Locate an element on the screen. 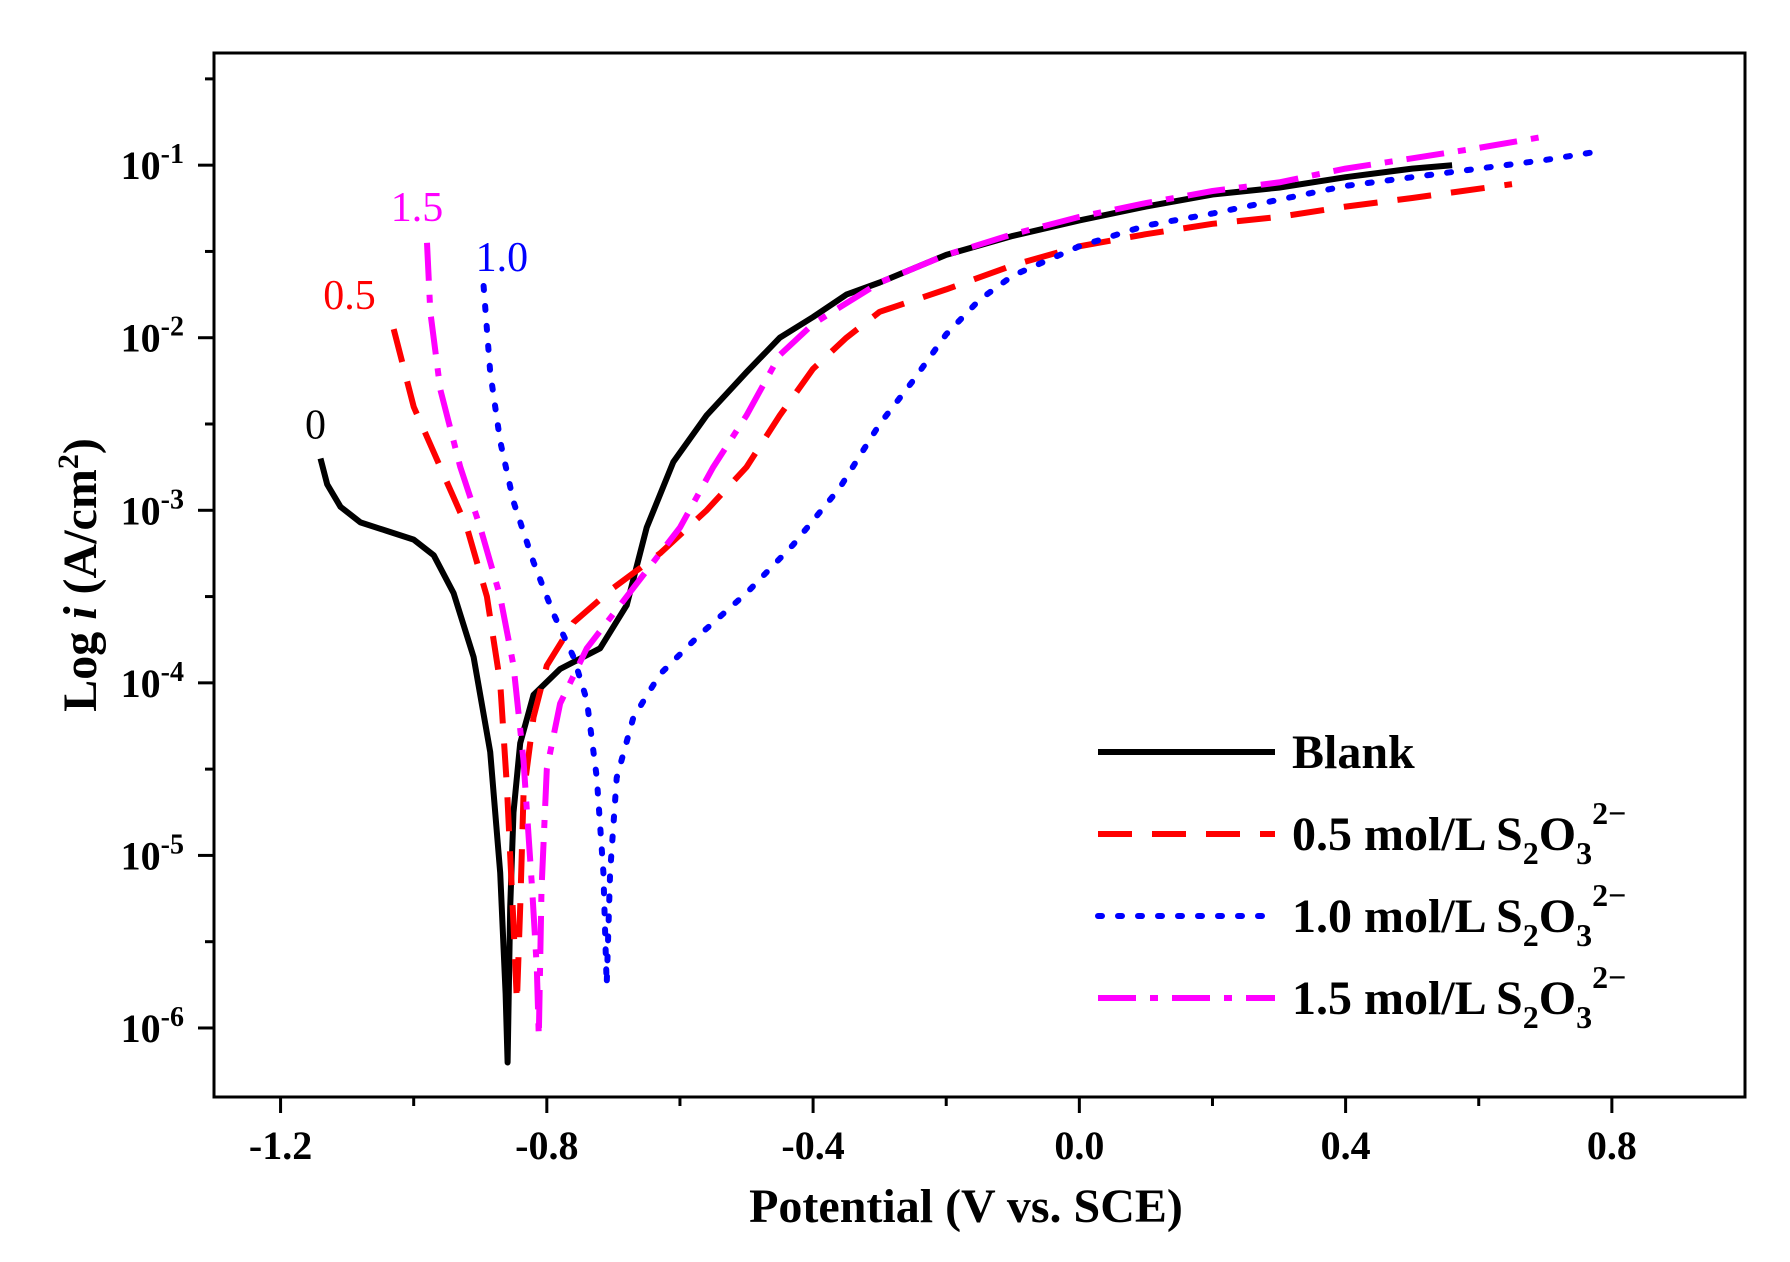 The width and height of the screenshot is (1790, 1262). legend-label: 0.5 mol/L S2O32− is located at coordinates (1459, 833).